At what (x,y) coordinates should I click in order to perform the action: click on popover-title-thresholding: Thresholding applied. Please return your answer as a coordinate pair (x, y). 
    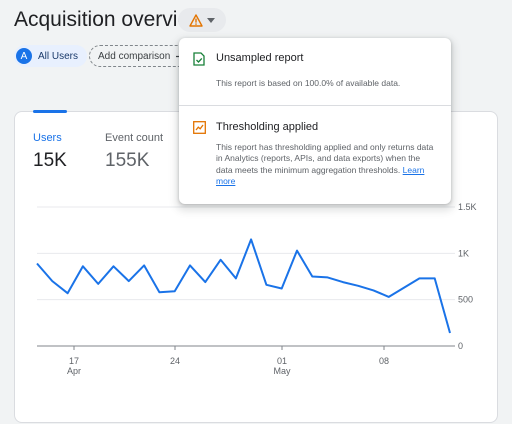
    Looking at the image, I should click on (267, 127).